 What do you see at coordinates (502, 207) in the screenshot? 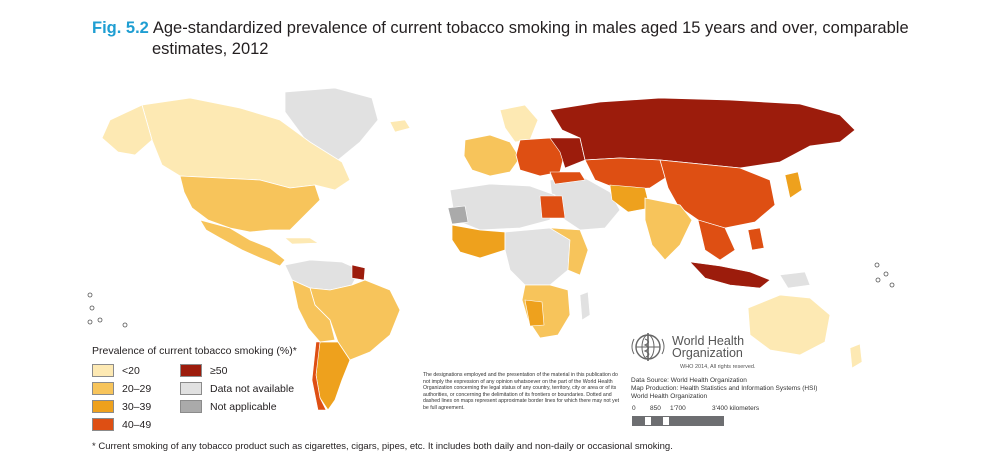
I see `region-north-africa` at bounding box center [502, 207].